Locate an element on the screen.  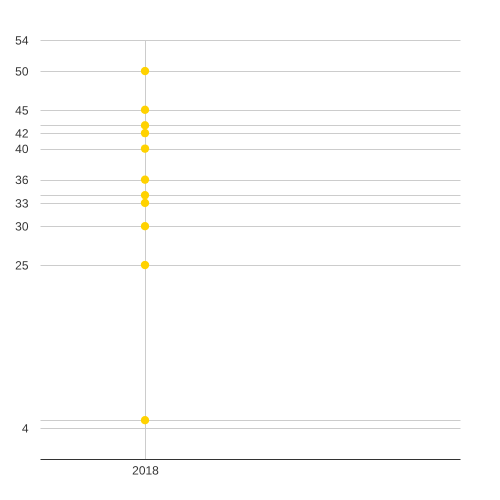
x-tick-label: 2018 is located at coordinates (146, 471).